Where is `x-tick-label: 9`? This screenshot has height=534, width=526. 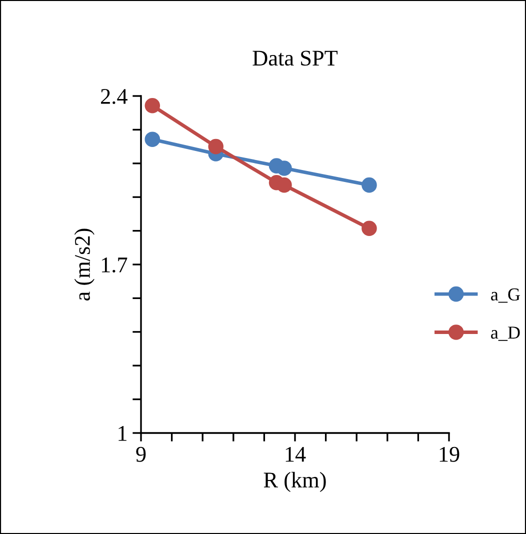
x-tick-label: 9 is located at coordinates (141, 454).